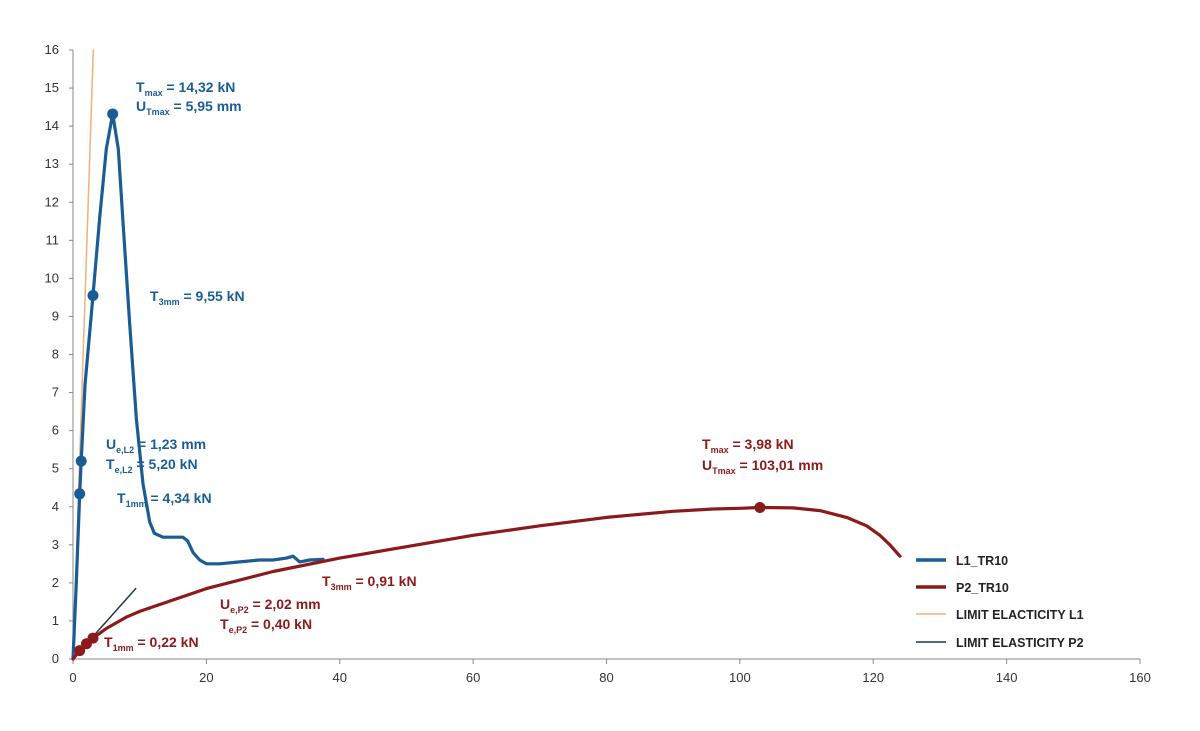 The image size is (1200, 731). What do you see at coordinates (52, 201) in the screenshot?
I see `y-tick-label: 12` at bounding box center [52, 201].